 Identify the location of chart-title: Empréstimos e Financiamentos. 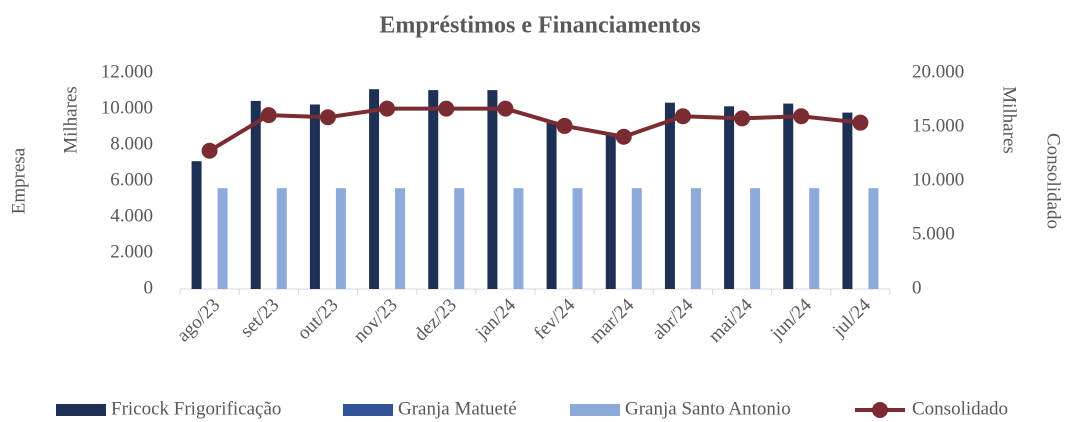
(539, 26).